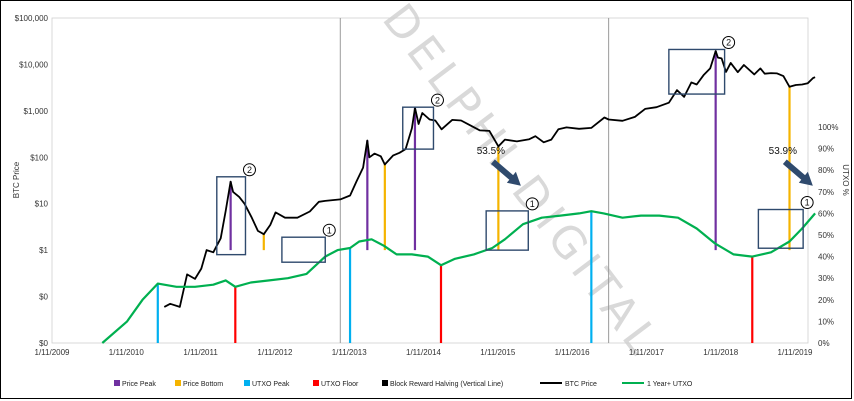  What do you see at coordinates (16, 179) in the screenshot?
I see `y-left-axis-label: BTC Price` at bounding box center [16, 179].